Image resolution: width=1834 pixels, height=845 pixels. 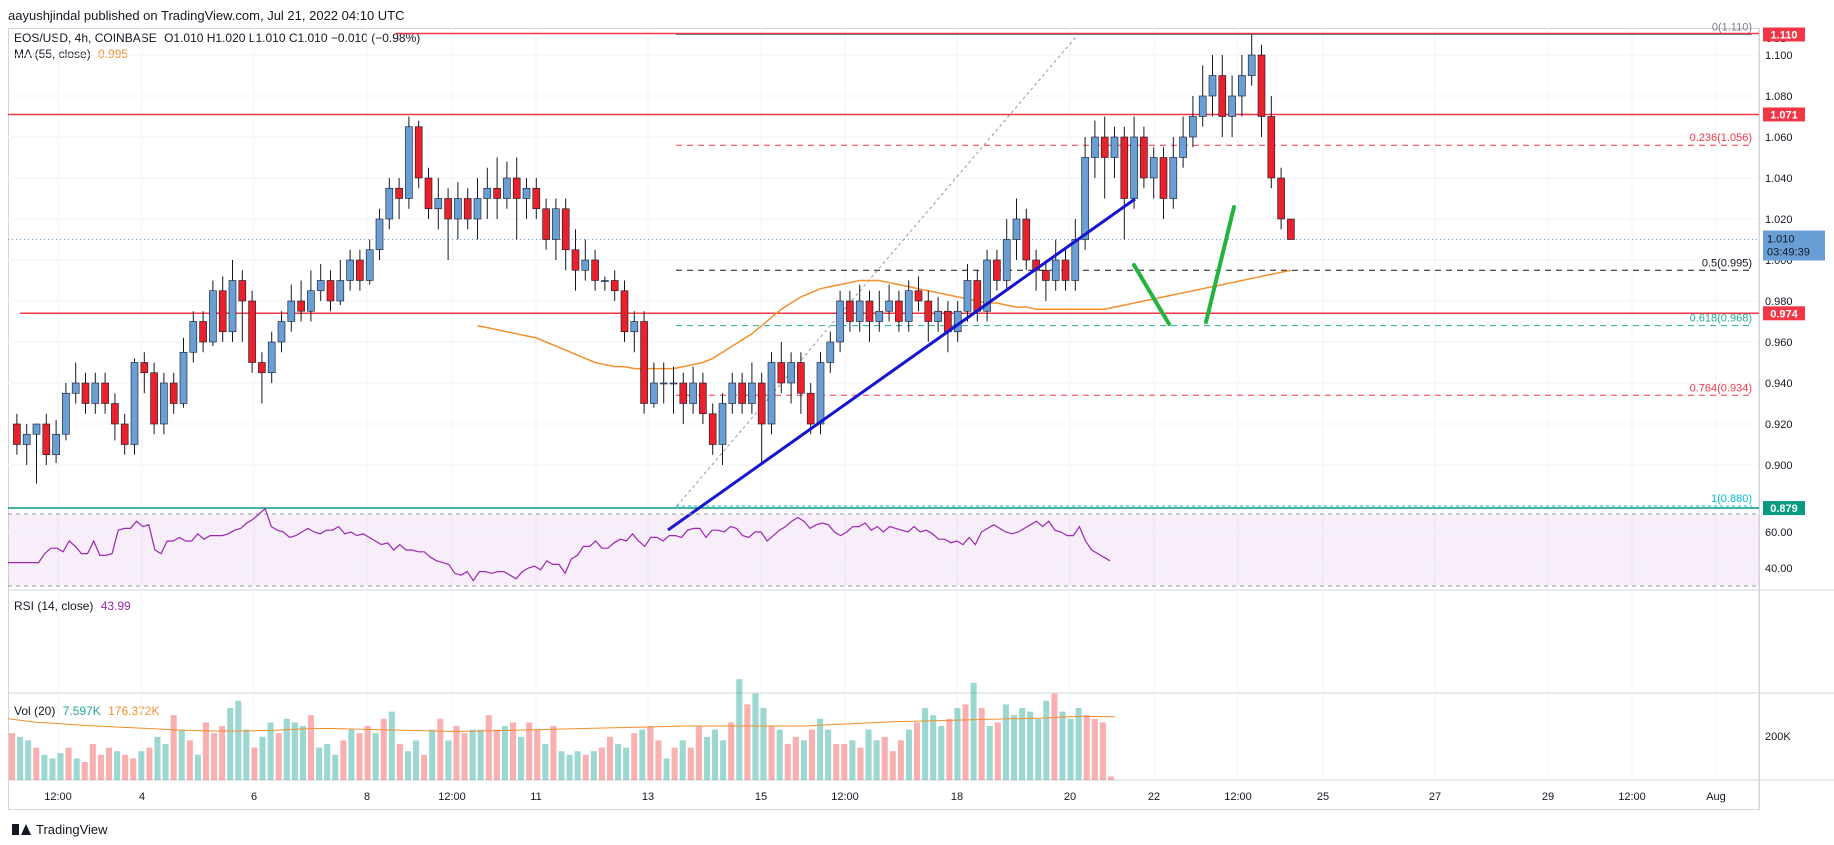 What do you see at coordinates (54, 606) in the screenshot?
I see `rsi-label: RSI (14, close)` at bounding box center [54, 606].